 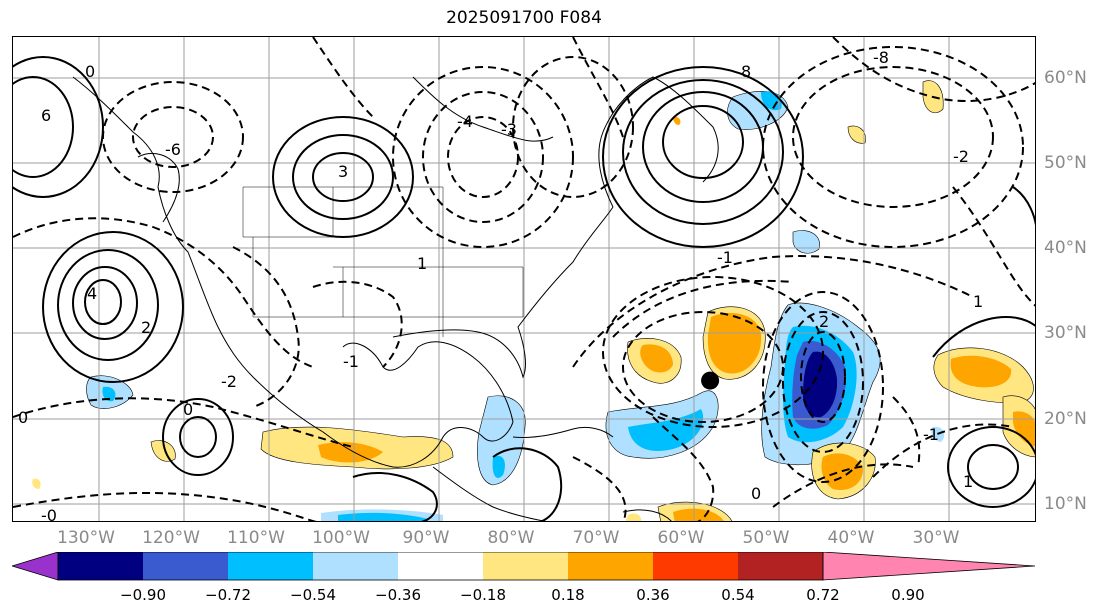 I want to click on colorbar-tick: −0.36, so click(x=398, y=595).